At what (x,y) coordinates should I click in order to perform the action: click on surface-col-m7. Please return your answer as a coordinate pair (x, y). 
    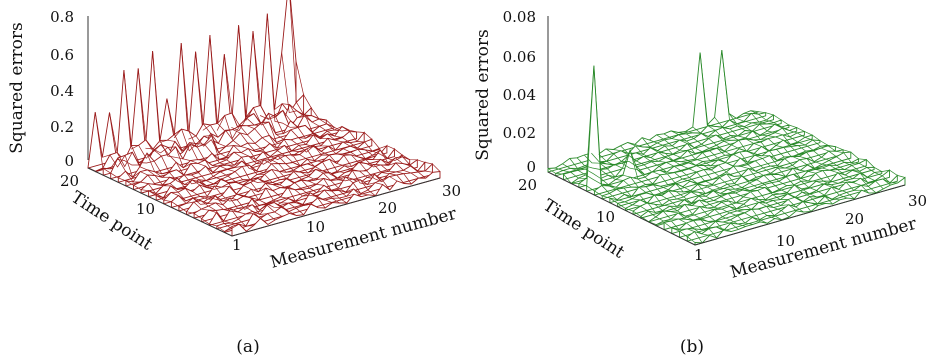
    Looking at the image, I should click on (203, 182).